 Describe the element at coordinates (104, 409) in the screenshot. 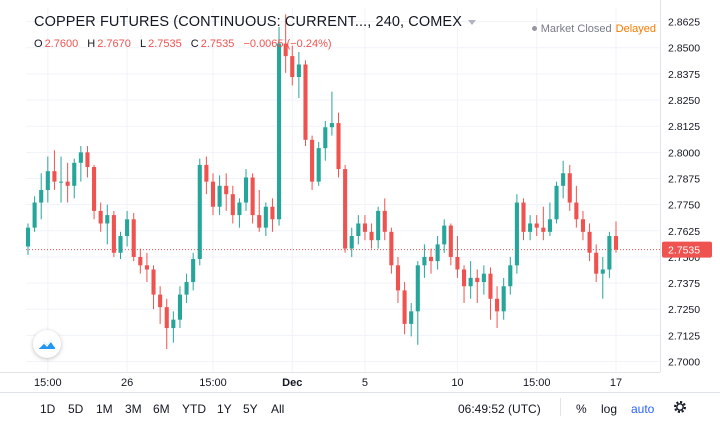

I see `range-1m-button: 1M` at that location.